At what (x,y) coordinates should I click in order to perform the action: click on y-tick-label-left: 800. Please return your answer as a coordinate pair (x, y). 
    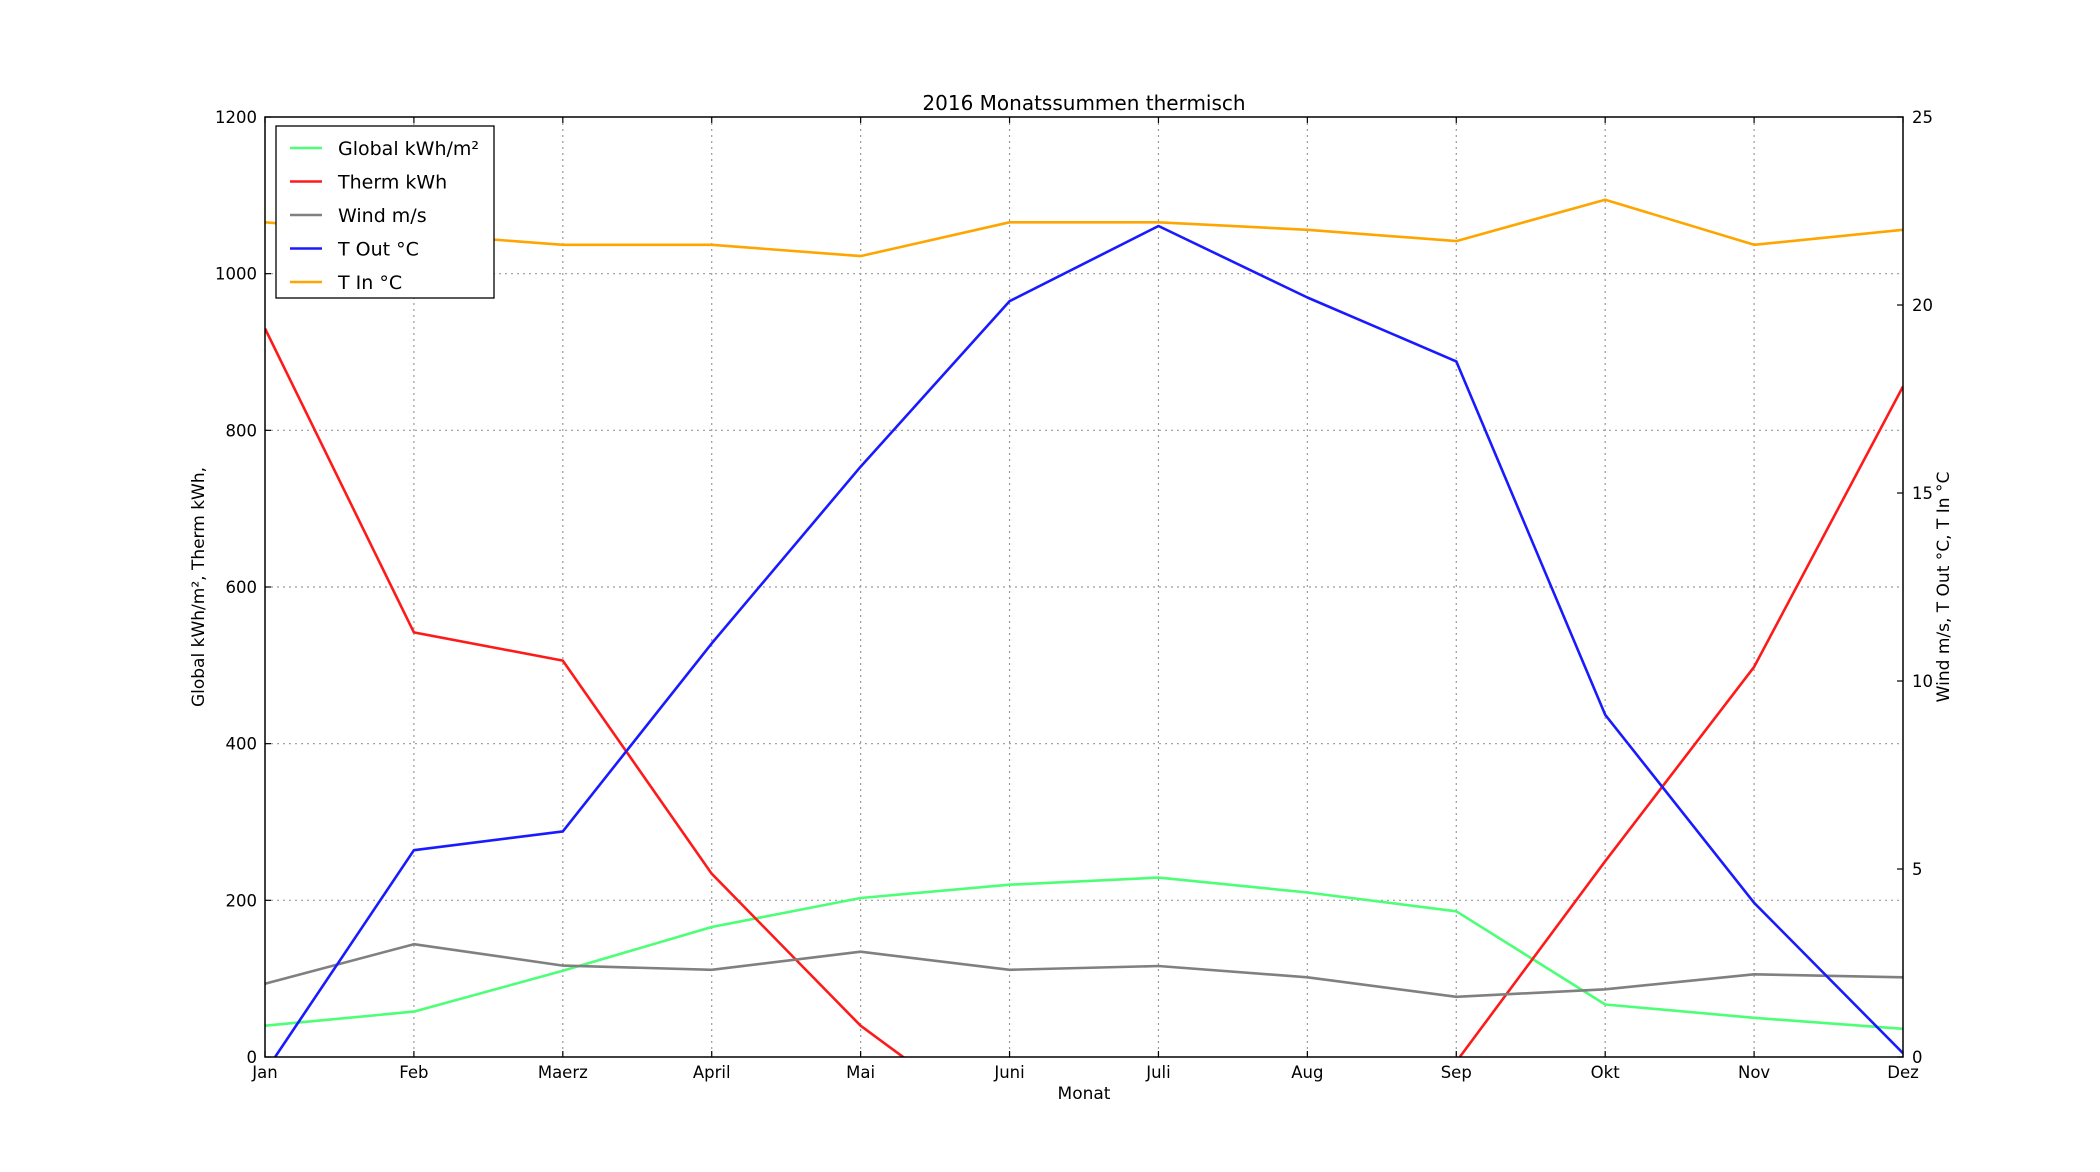
    Looking at the image, I should click on (242, 430).